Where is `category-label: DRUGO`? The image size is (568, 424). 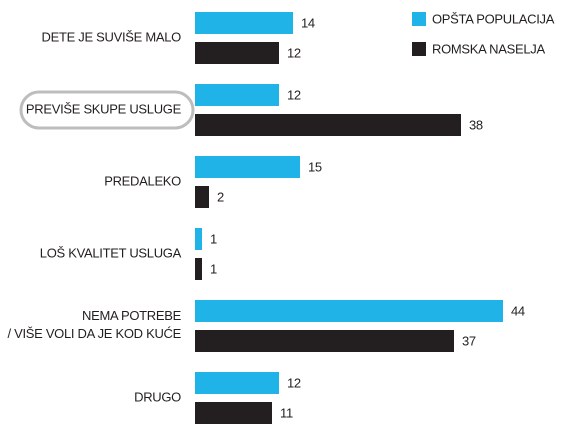
category-label: DRUGO is located at coordinates (157, 396).